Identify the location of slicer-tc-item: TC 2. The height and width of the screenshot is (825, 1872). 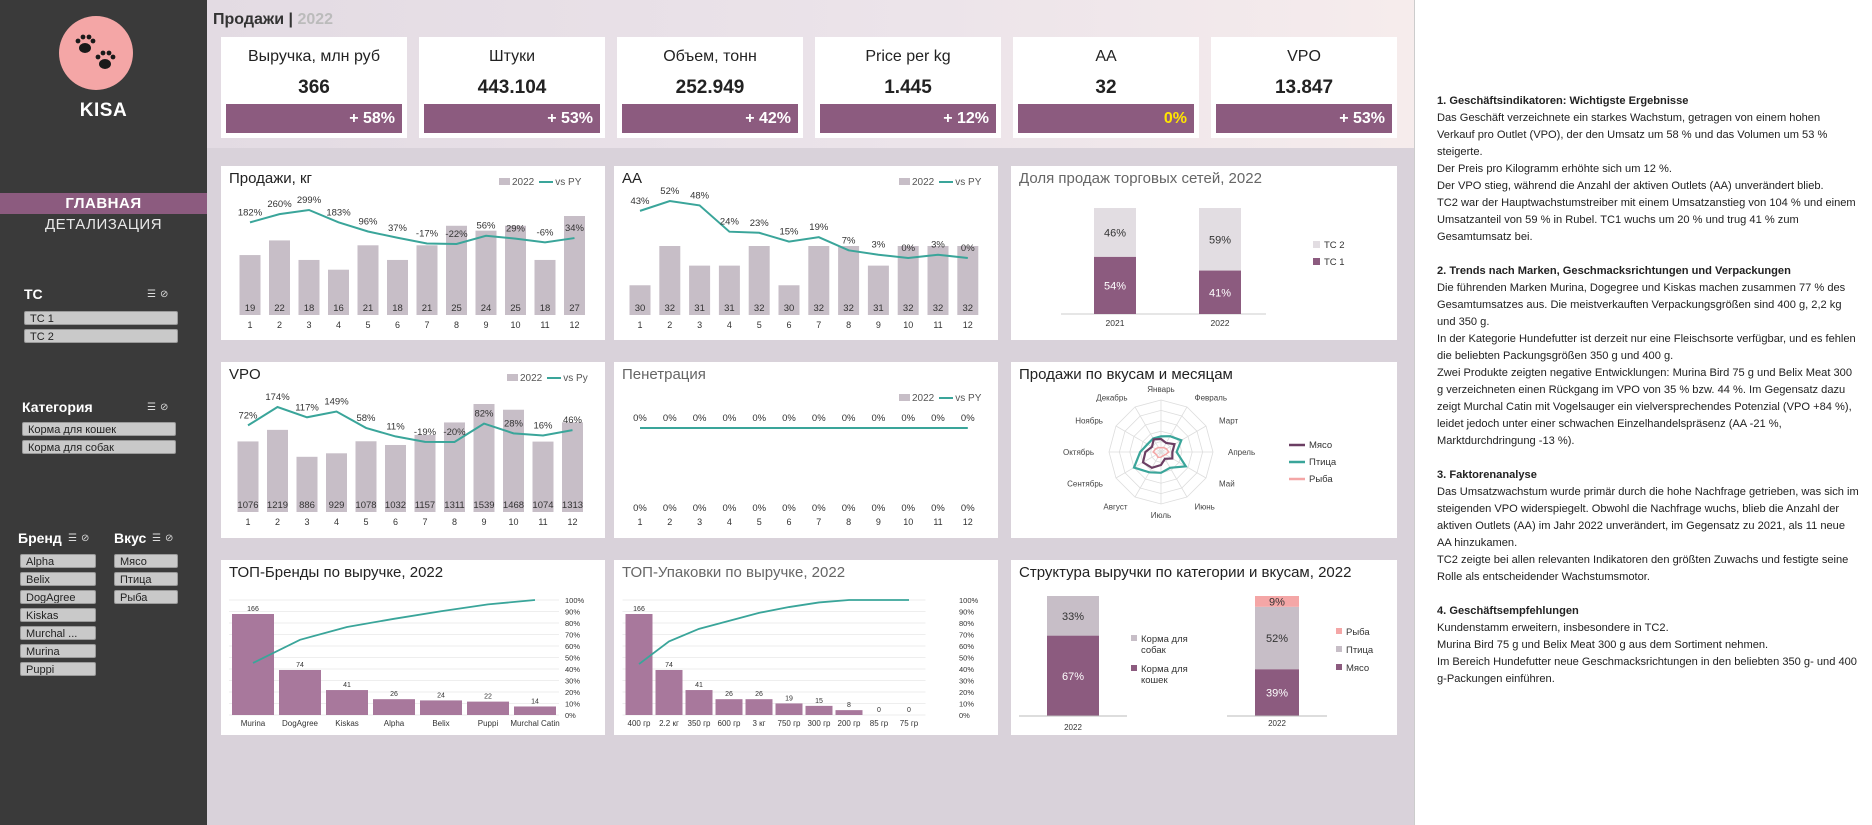
(101, 336).